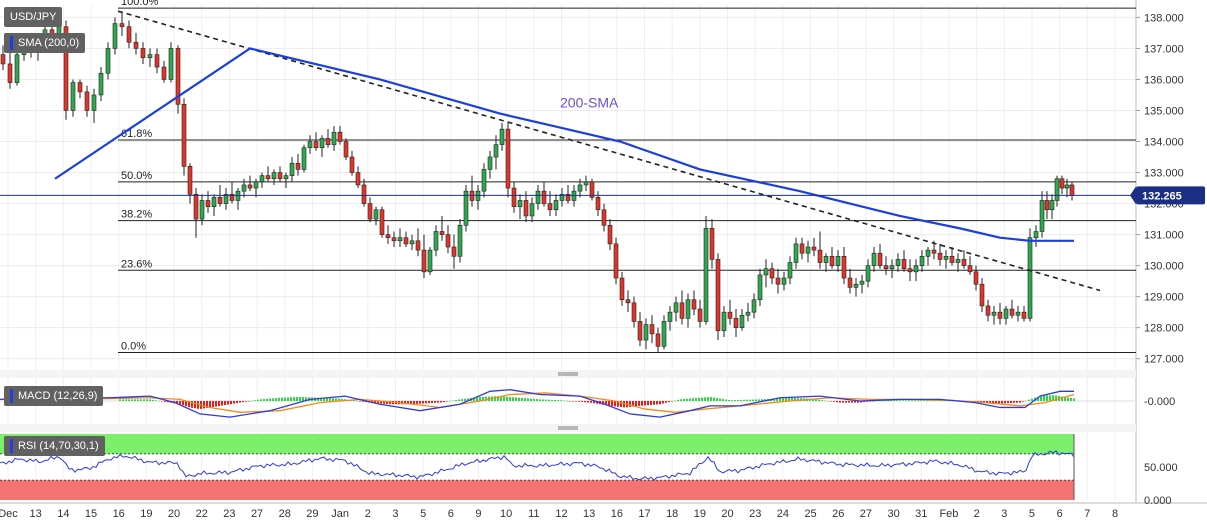  Describe the element at coordinates (9, 514) in the screenshot. I see `x-tick-label: Dec` at that location.